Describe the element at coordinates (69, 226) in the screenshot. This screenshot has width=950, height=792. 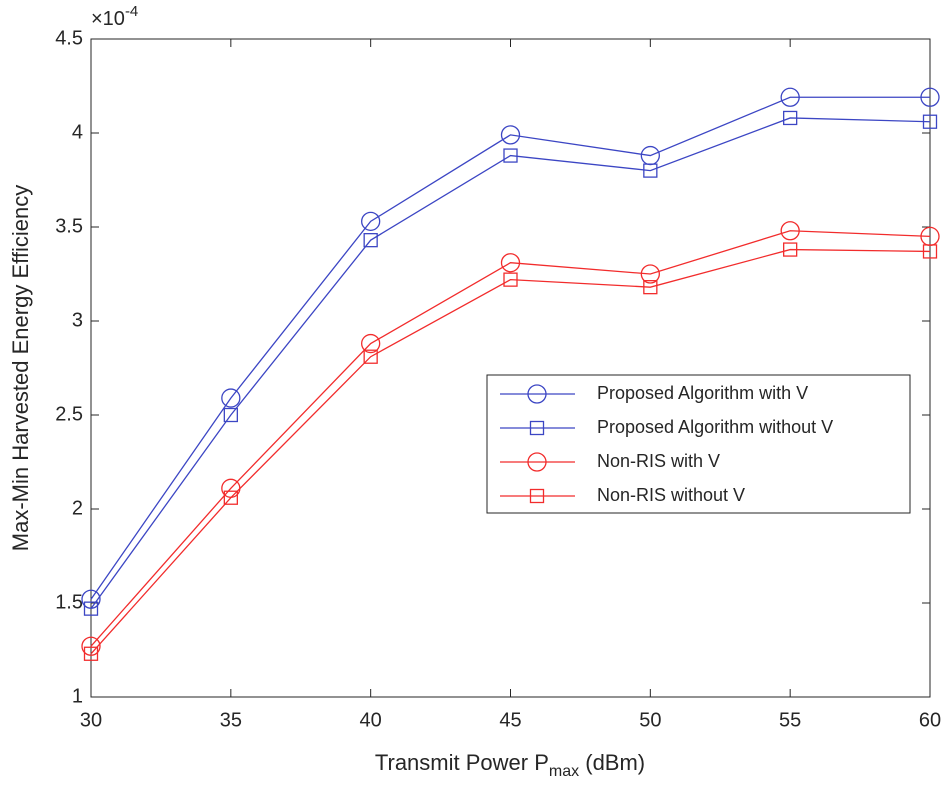
I see `y-tick-label: 3.5` at that location.